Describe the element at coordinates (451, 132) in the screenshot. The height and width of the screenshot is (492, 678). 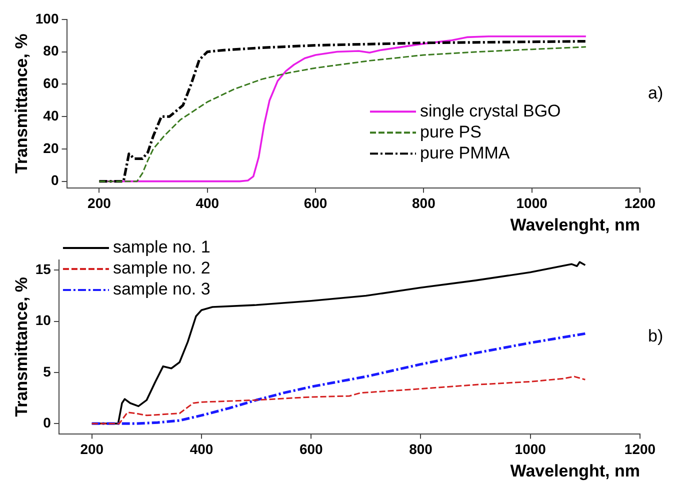
I see `legend-label: pure PS` at that location.